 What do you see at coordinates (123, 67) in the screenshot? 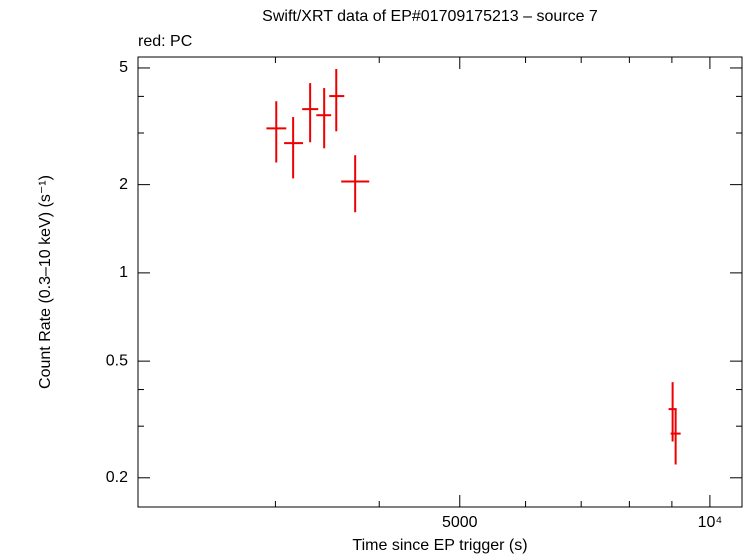
I see `y-tick-label: 5` at bounding box center [123, 67].